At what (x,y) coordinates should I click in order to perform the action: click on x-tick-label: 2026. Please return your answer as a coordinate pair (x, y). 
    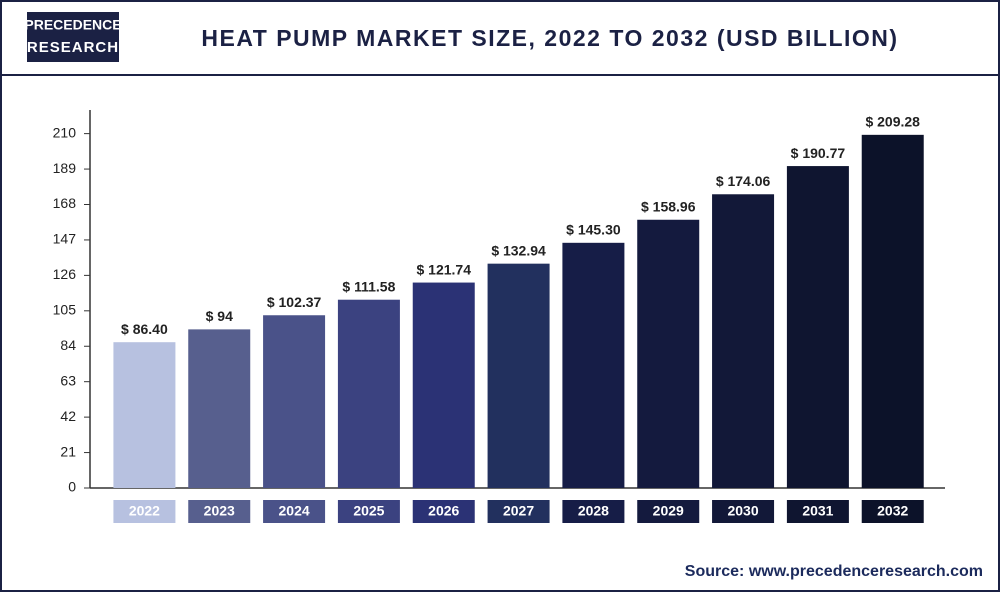
    Looking at the image, I should click on (443, 511).